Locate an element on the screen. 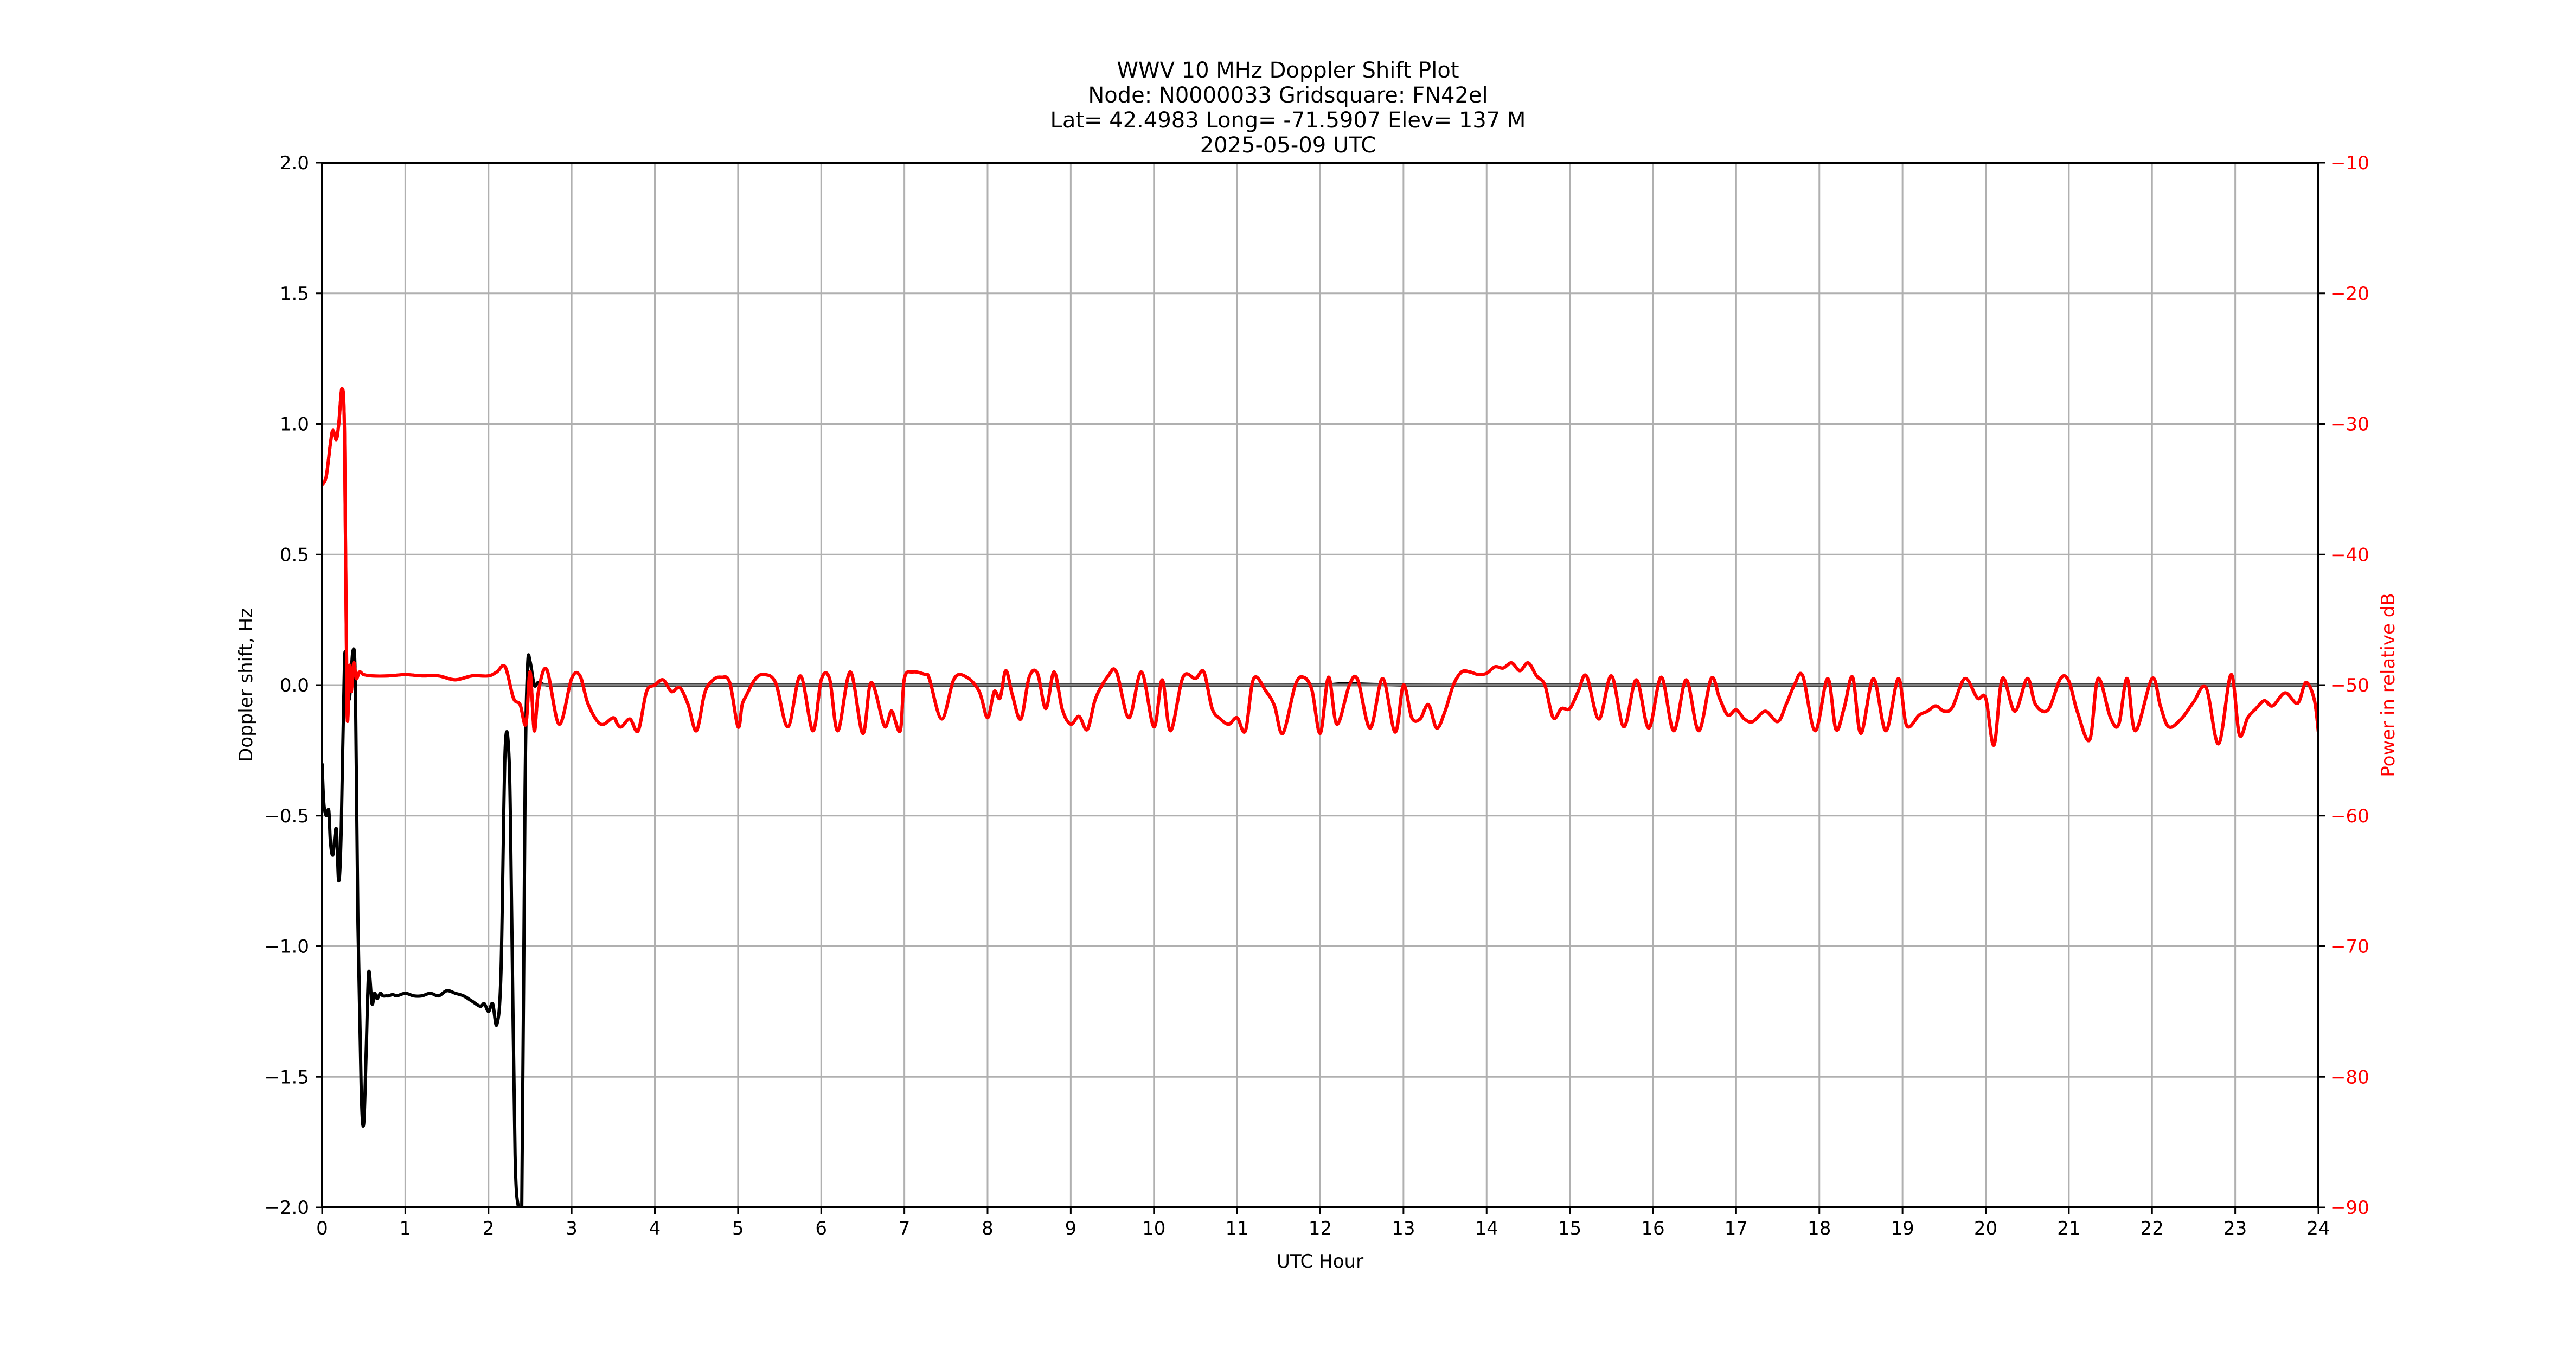 The width and height of the screenshot is (2576, 1356). y2-tick-label: −10 is located at coordinates (2350, 163).